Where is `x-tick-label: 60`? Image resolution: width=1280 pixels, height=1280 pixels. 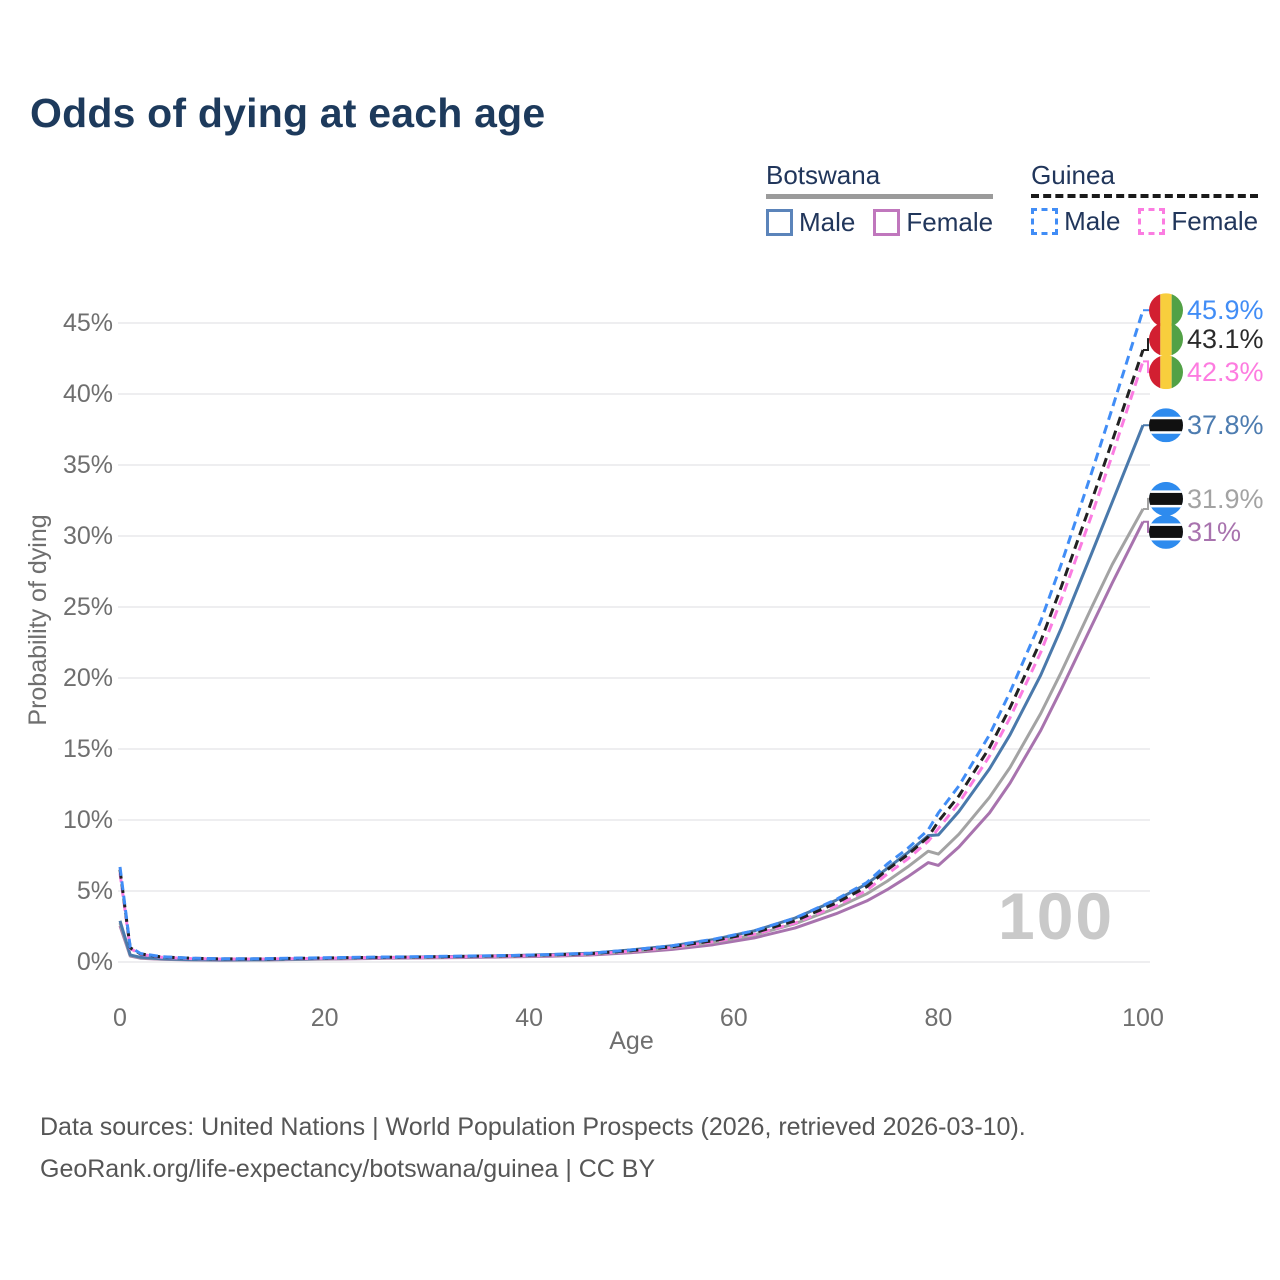 x-tick-label: 60 is located at coordinates (734, 1018).